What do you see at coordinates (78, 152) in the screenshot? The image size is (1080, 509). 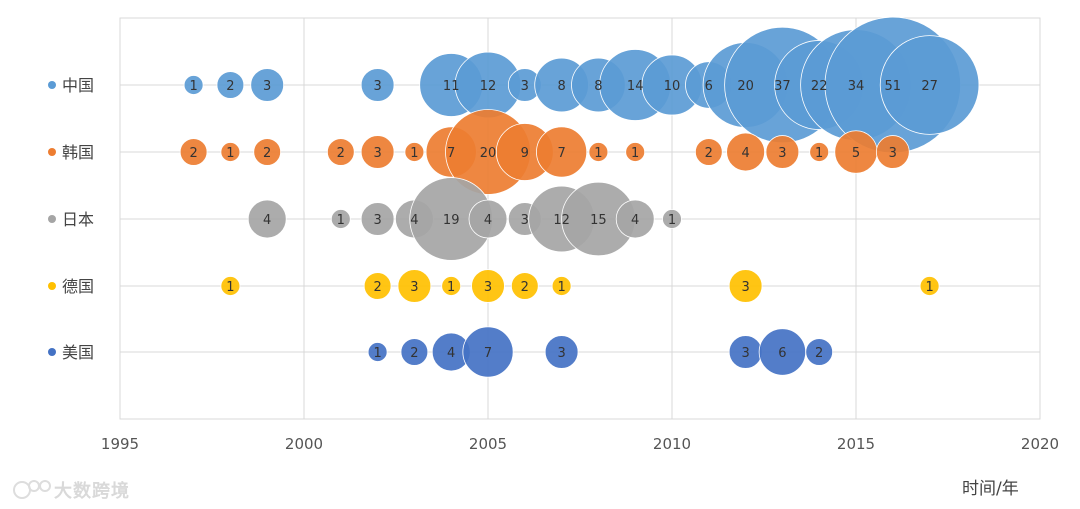 I see `y-category-label: 韩国` at bounding box center [78, 152].